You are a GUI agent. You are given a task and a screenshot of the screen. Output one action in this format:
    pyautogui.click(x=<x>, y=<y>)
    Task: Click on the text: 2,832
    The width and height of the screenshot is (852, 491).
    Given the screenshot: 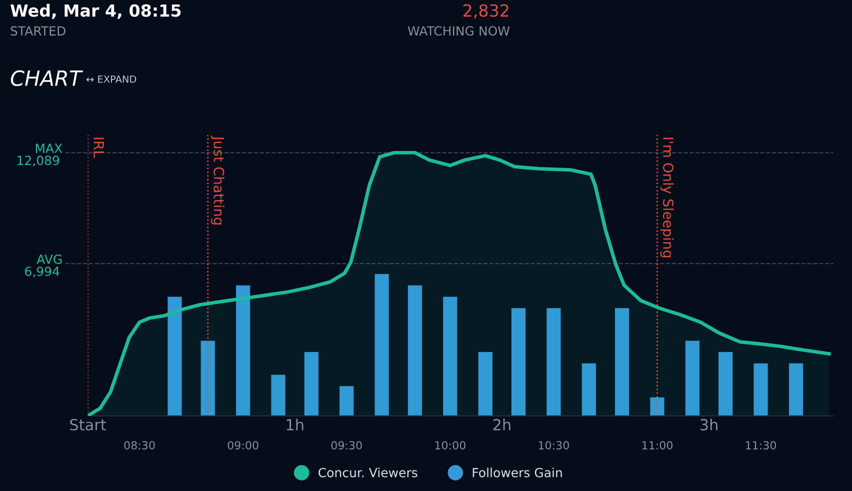 What is the action you would take?
    pyautogui.click(x=486, y=11)
    